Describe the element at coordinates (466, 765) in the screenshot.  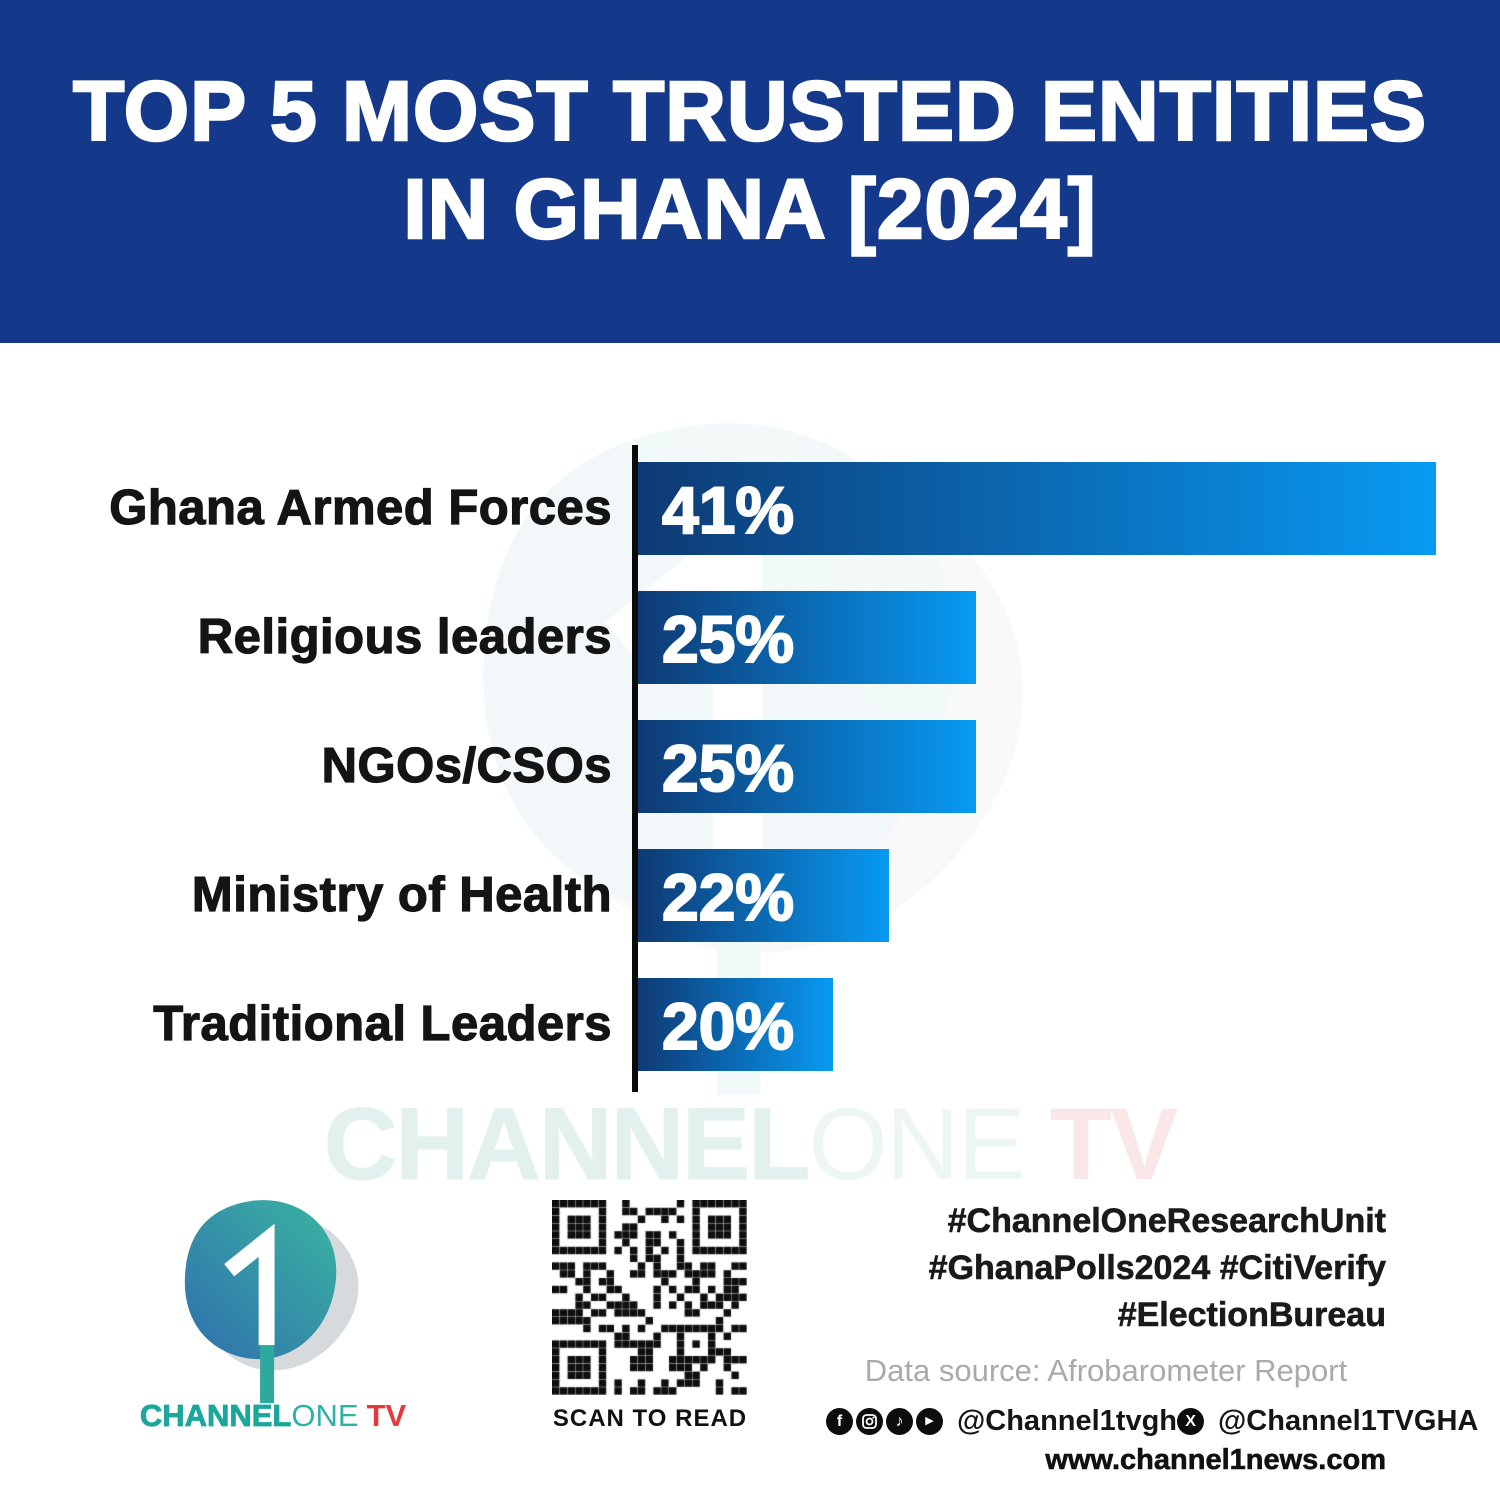
I see `category-label: NGOs/CSOs` at that location.